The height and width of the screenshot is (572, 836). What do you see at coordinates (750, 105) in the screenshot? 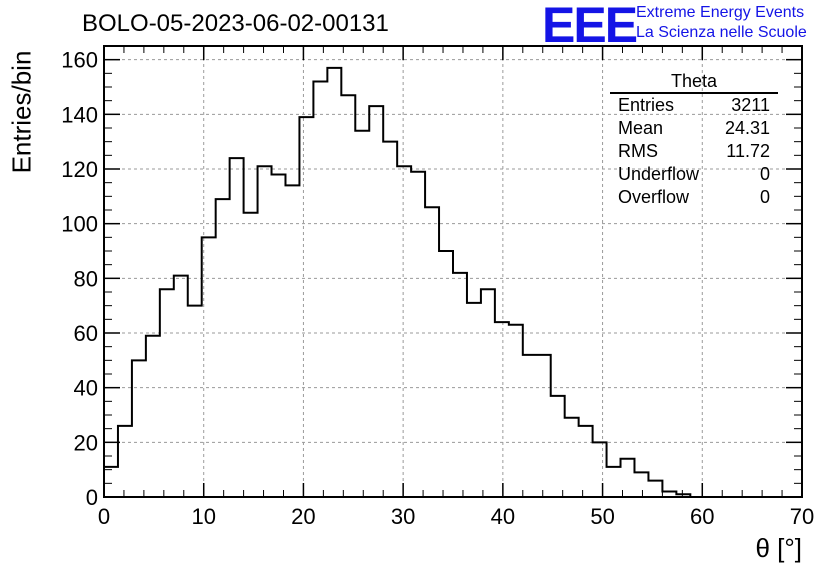
I see `stats-value: 3211` at bounding box center [750, 105].